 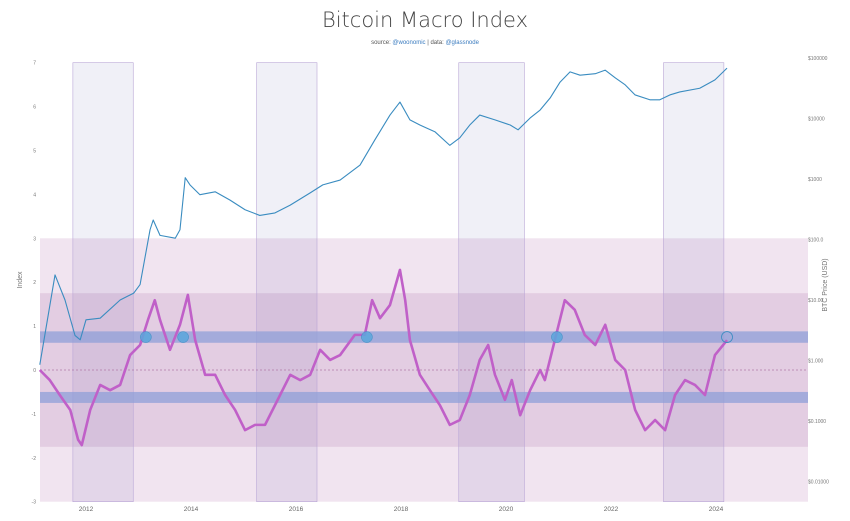 I want to click on x-tick-label: 2018, so click(x=401, y=509).